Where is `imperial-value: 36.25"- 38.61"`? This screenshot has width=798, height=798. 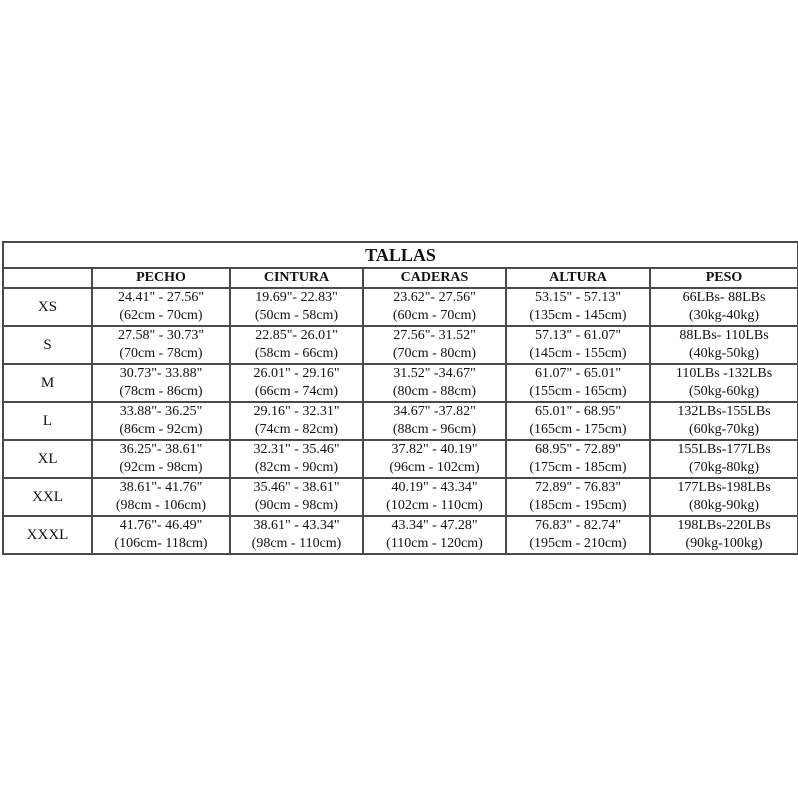 imperial-value: 36.25"- 38.61" is located at coordinates (161, 449).